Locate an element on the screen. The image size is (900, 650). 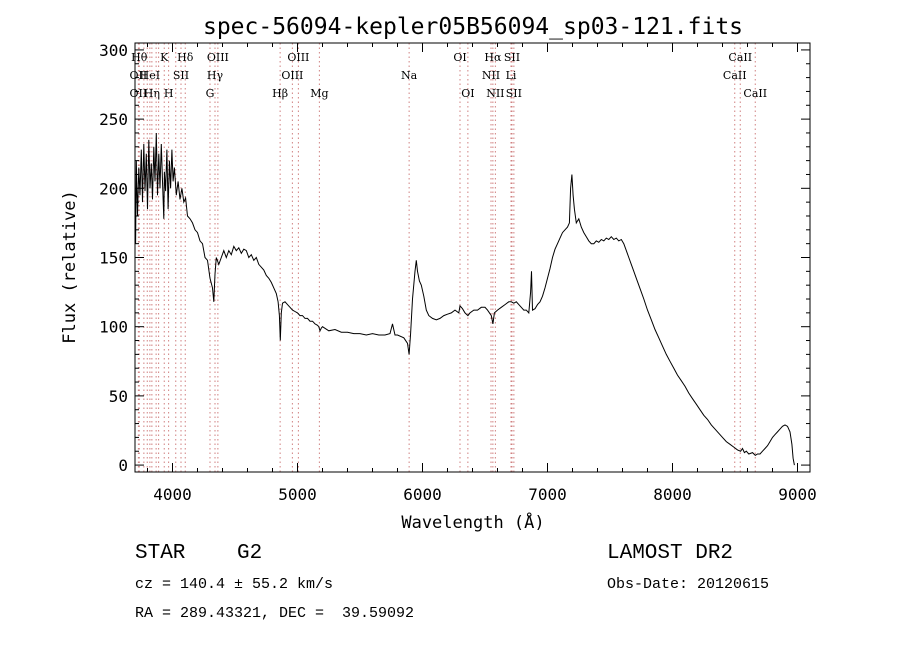
line-label-32: CaII is located at coordinates (755, 93).